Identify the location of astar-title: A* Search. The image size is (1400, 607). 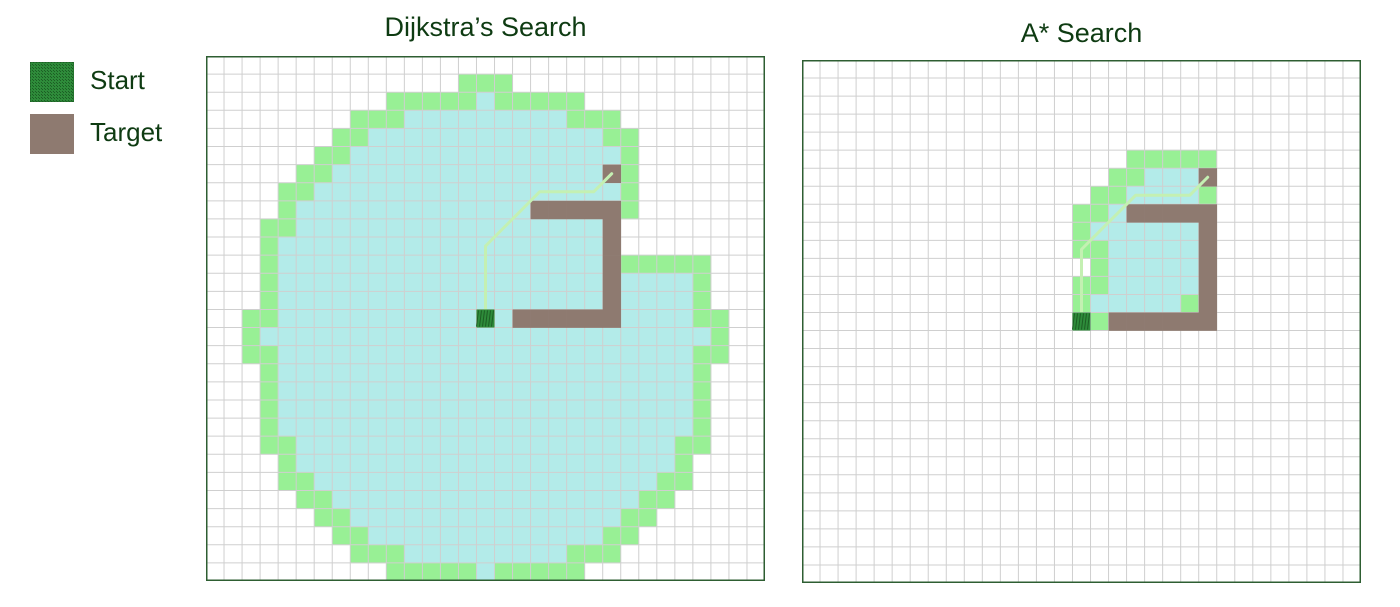
(1081, 33).